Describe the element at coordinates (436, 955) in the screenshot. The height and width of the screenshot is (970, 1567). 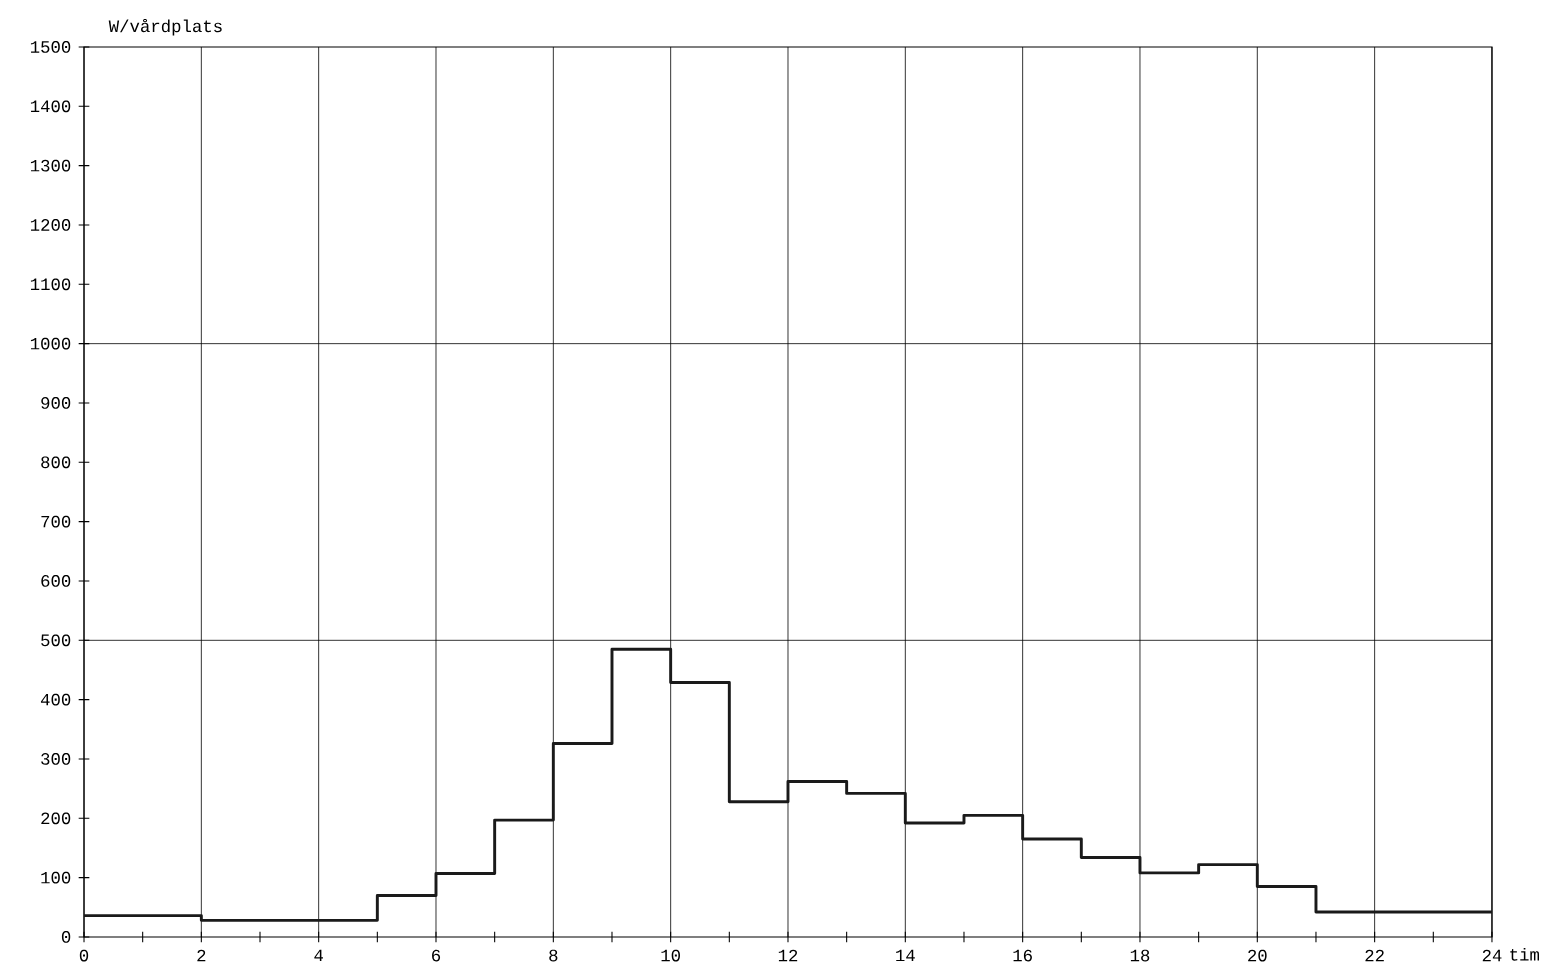
I see `x-tick-label: 6` at that location.